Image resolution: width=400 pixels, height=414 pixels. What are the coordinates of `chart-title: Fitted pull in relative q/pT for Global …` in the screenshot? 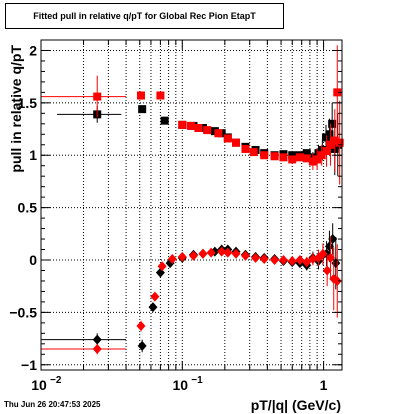 It's located at (144, 16).